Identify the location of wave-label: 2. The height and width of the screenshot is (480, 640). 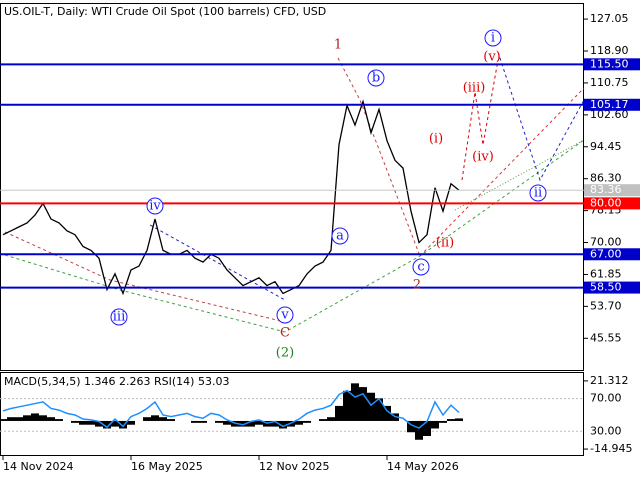
(417, 285).